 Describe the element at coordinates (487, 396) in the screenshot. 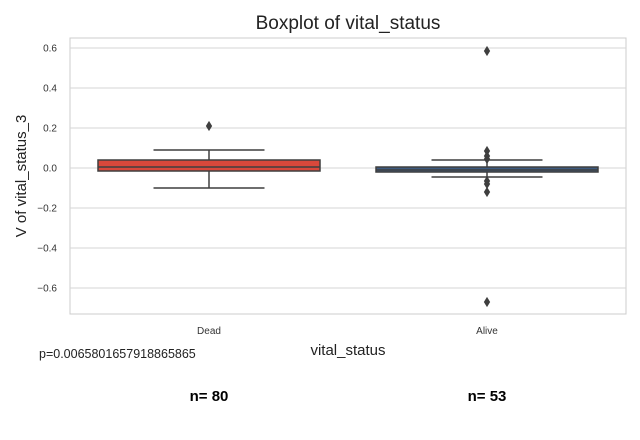

I see `n-label-alive: n= 53` at that location.